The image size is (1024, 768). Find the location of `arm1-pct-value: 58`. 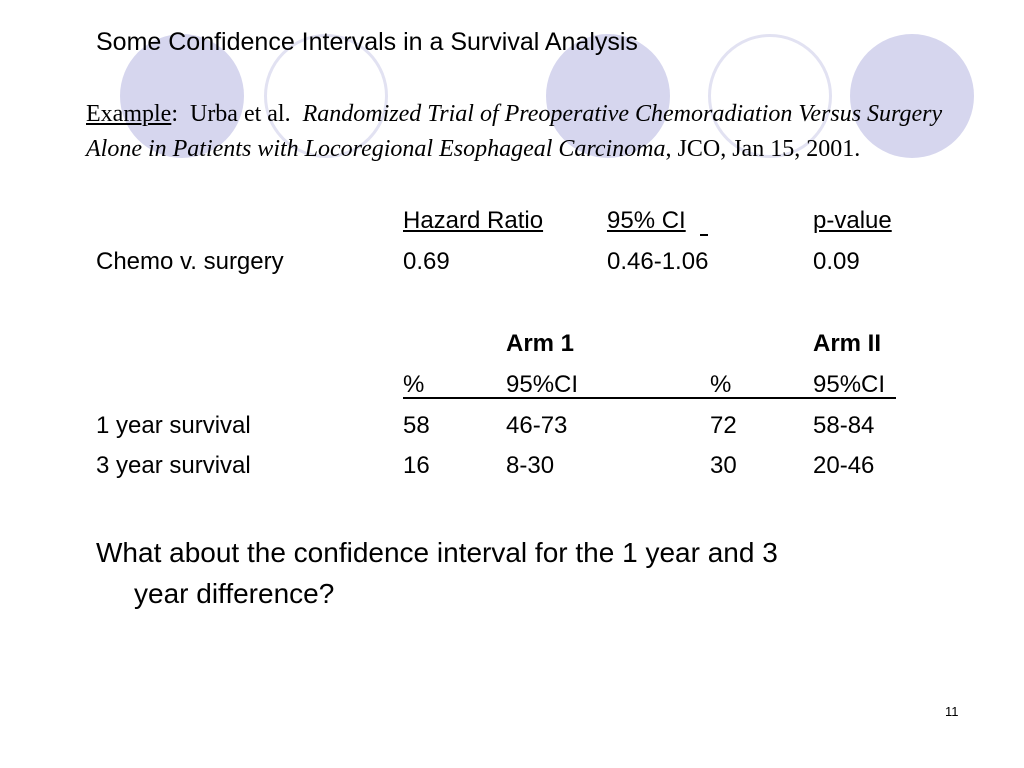

arm1-pct-value: 58 is located at coordinates (416, 425).